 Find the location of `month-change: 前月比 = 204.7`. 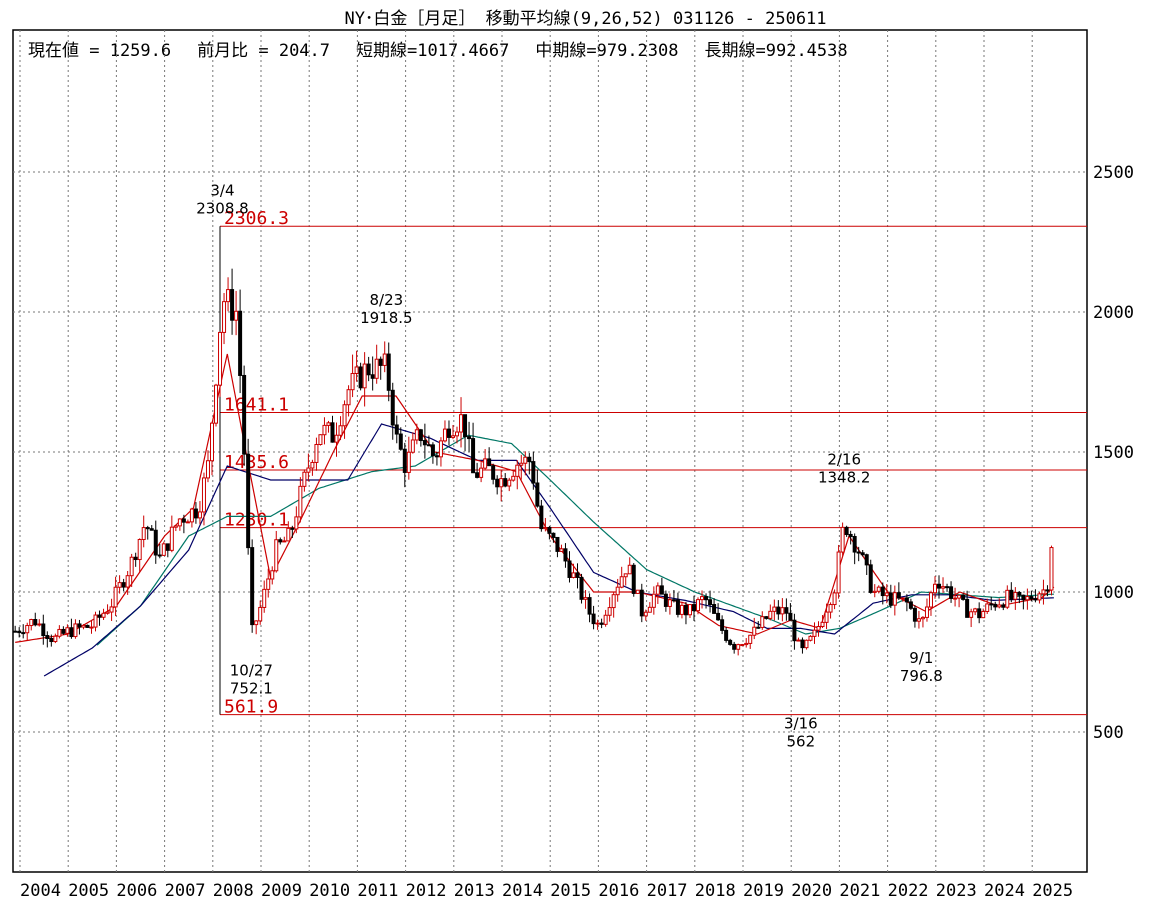

month-change: 前月比 = 204.7 is located at coordinates (264, 51).